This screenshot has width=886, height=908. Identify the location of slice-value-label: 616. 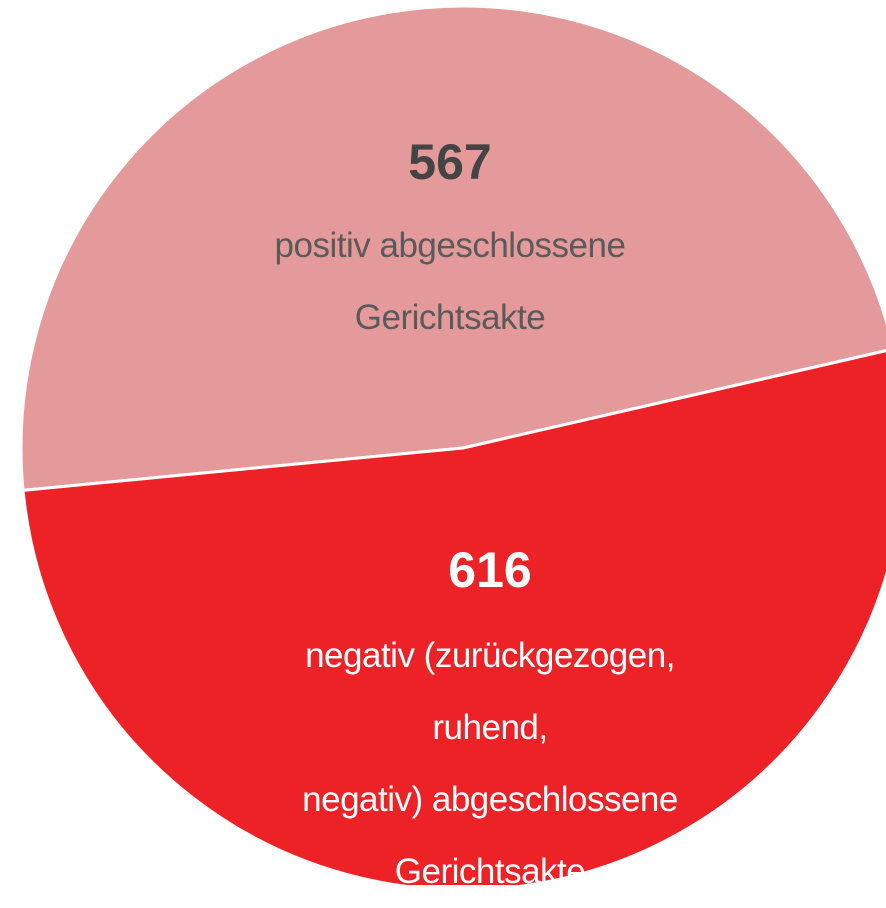
(490, 570).